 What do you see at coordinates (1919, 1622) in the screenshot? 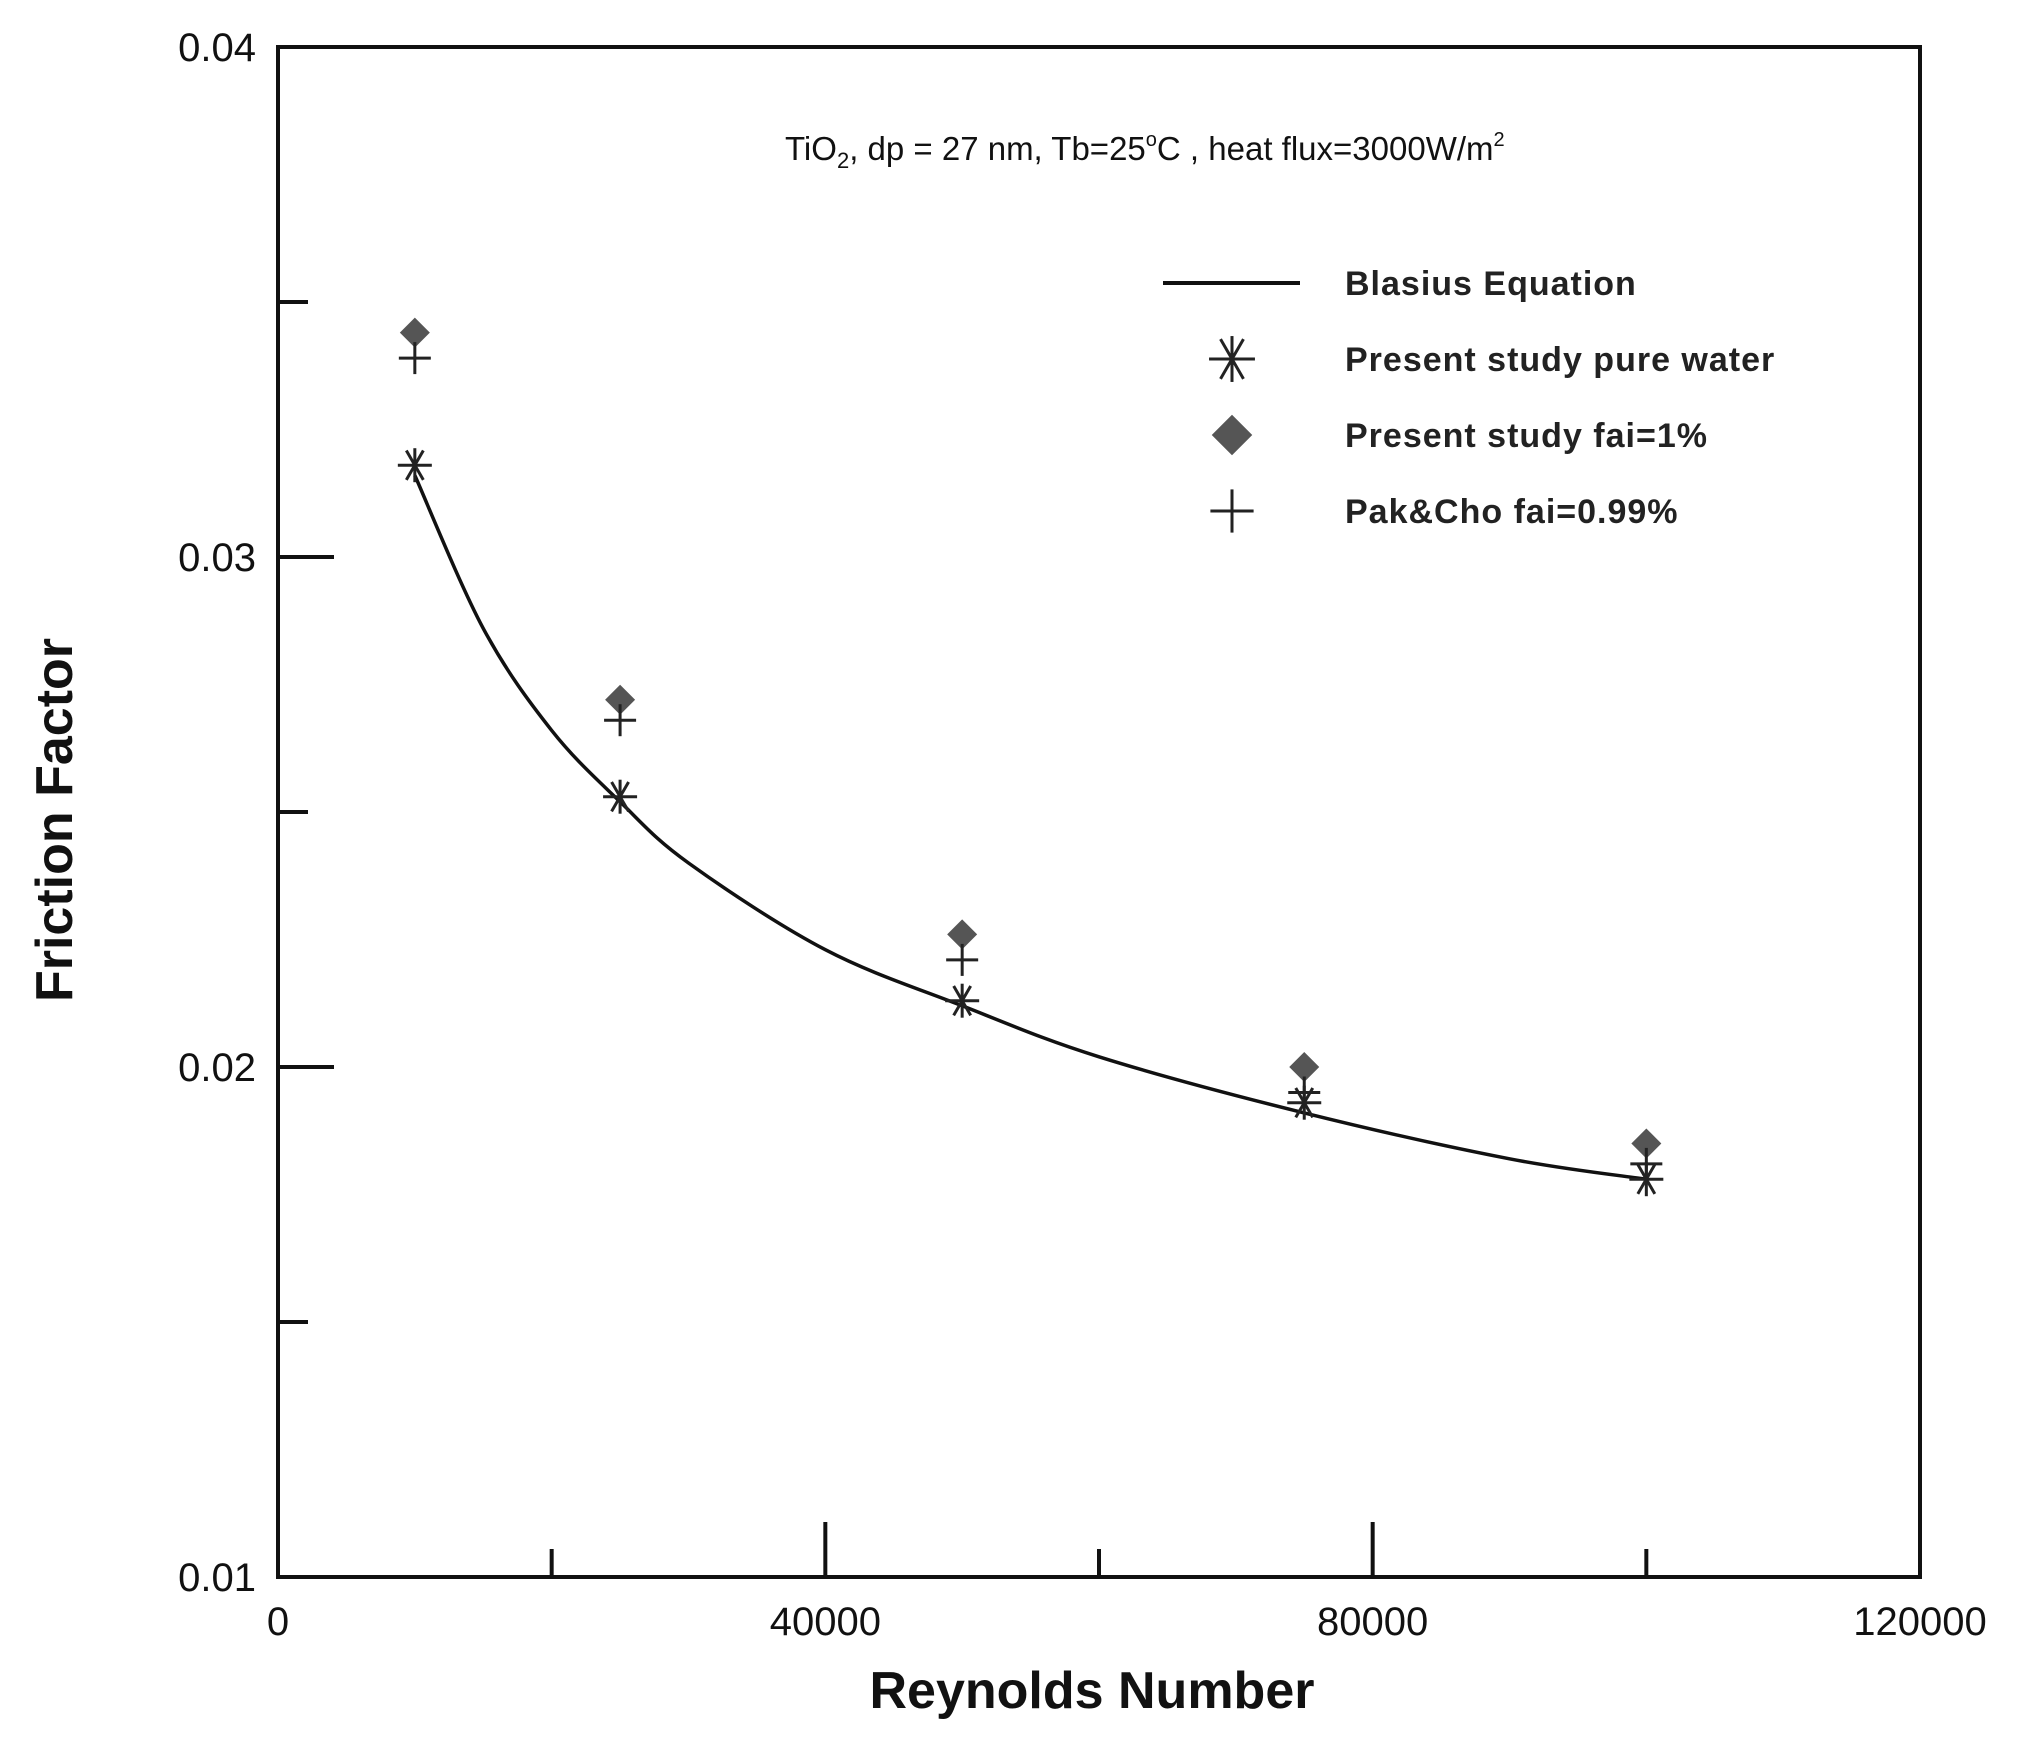
I see `x-tick-label: 120000` at bounding box center [1919, 1622].